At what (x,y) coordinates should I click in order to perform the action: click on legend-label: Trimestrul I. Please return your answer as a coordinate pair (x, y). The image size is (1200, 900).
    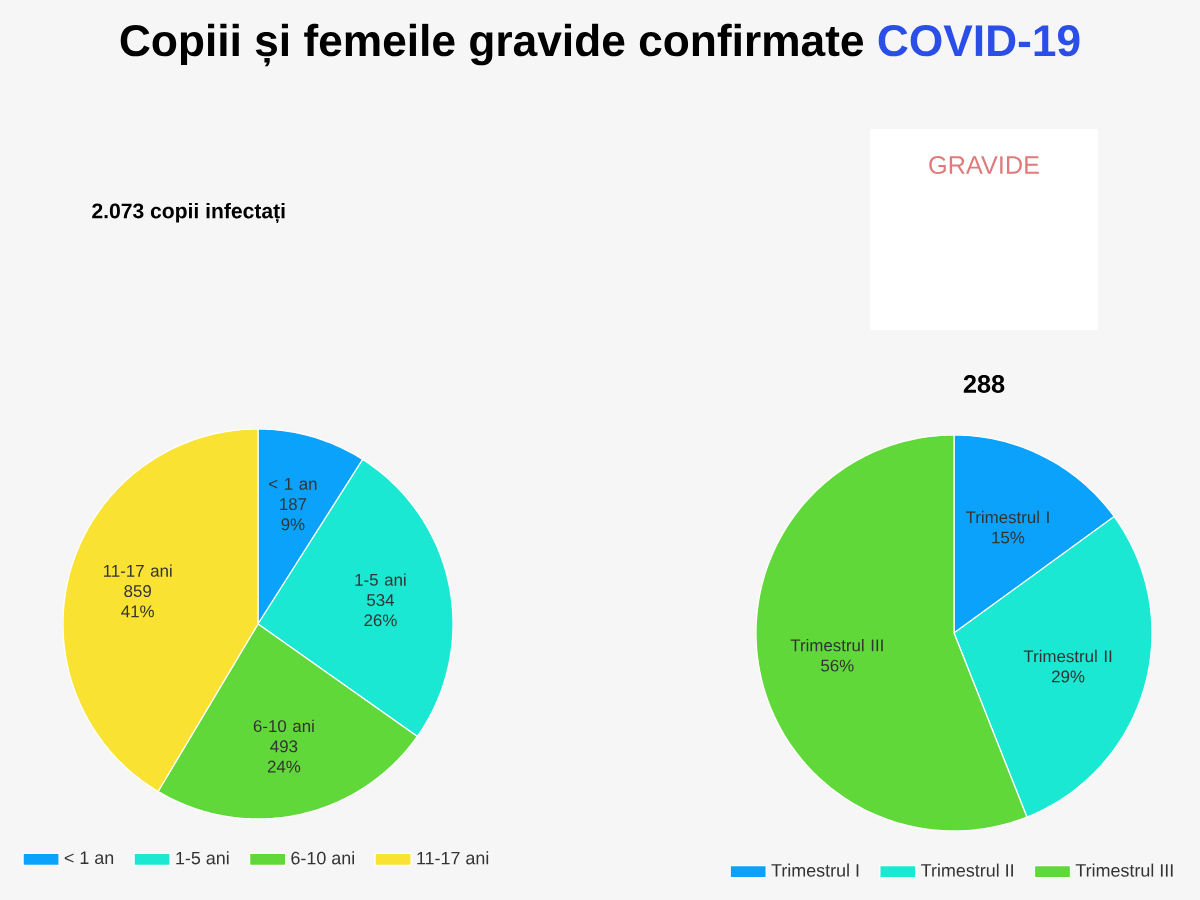
    Looking at the image, I should click on (815, 870).